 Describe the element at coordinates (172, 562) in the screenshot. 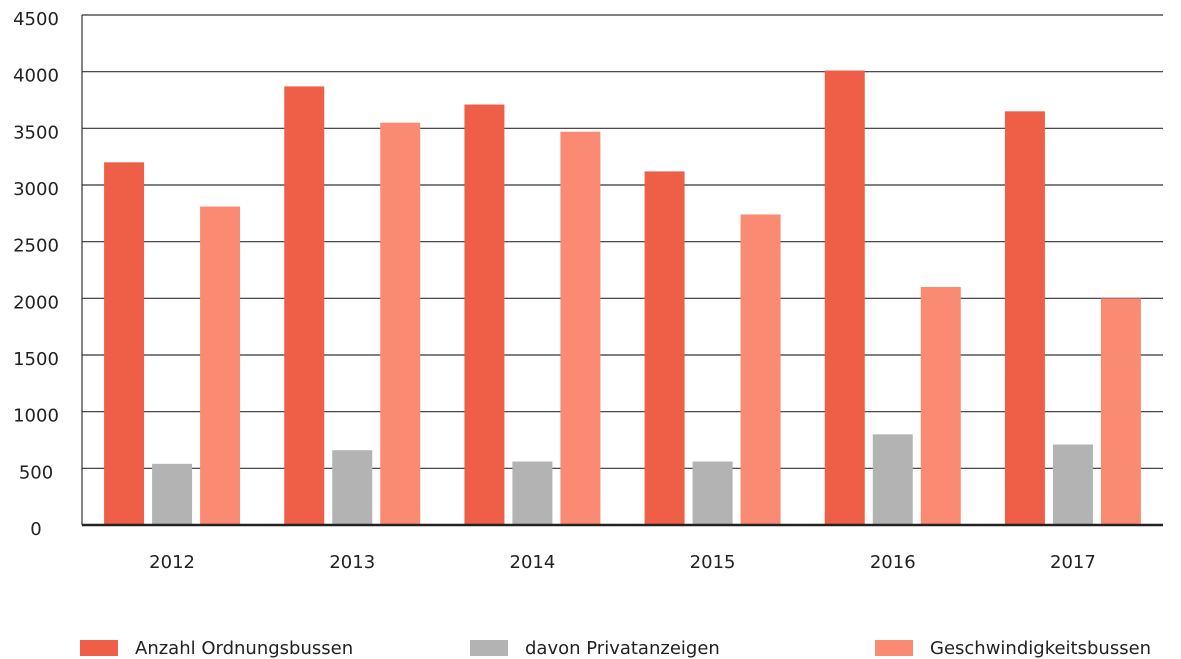

I see `x-tick-label: 2012` at that location.